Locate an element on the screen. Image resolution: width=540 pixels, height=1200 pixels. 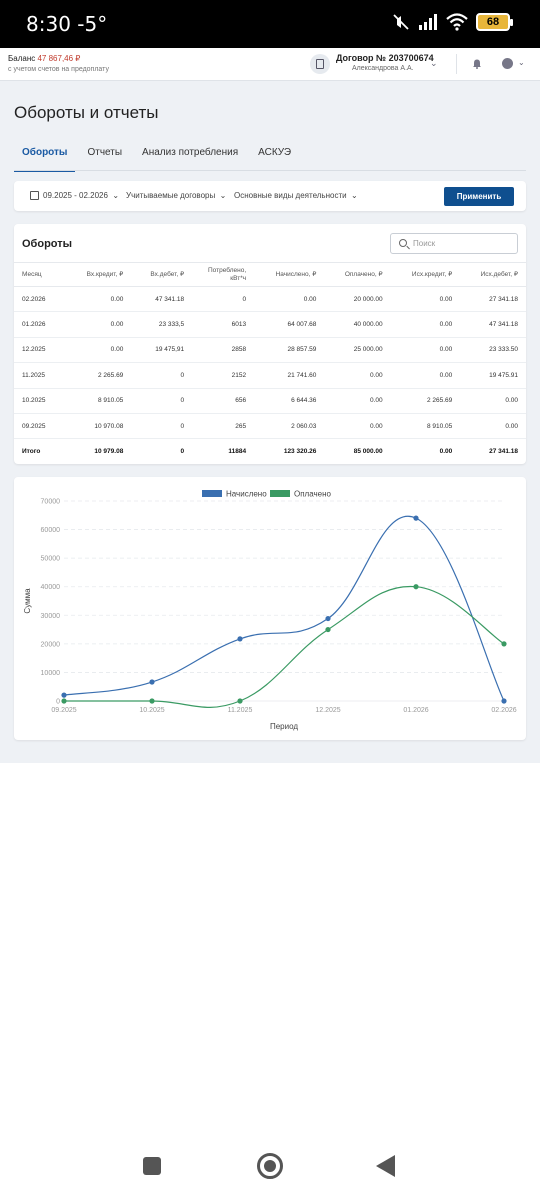
table-cell: 28 857.59 is located at coordinates (289, 350).